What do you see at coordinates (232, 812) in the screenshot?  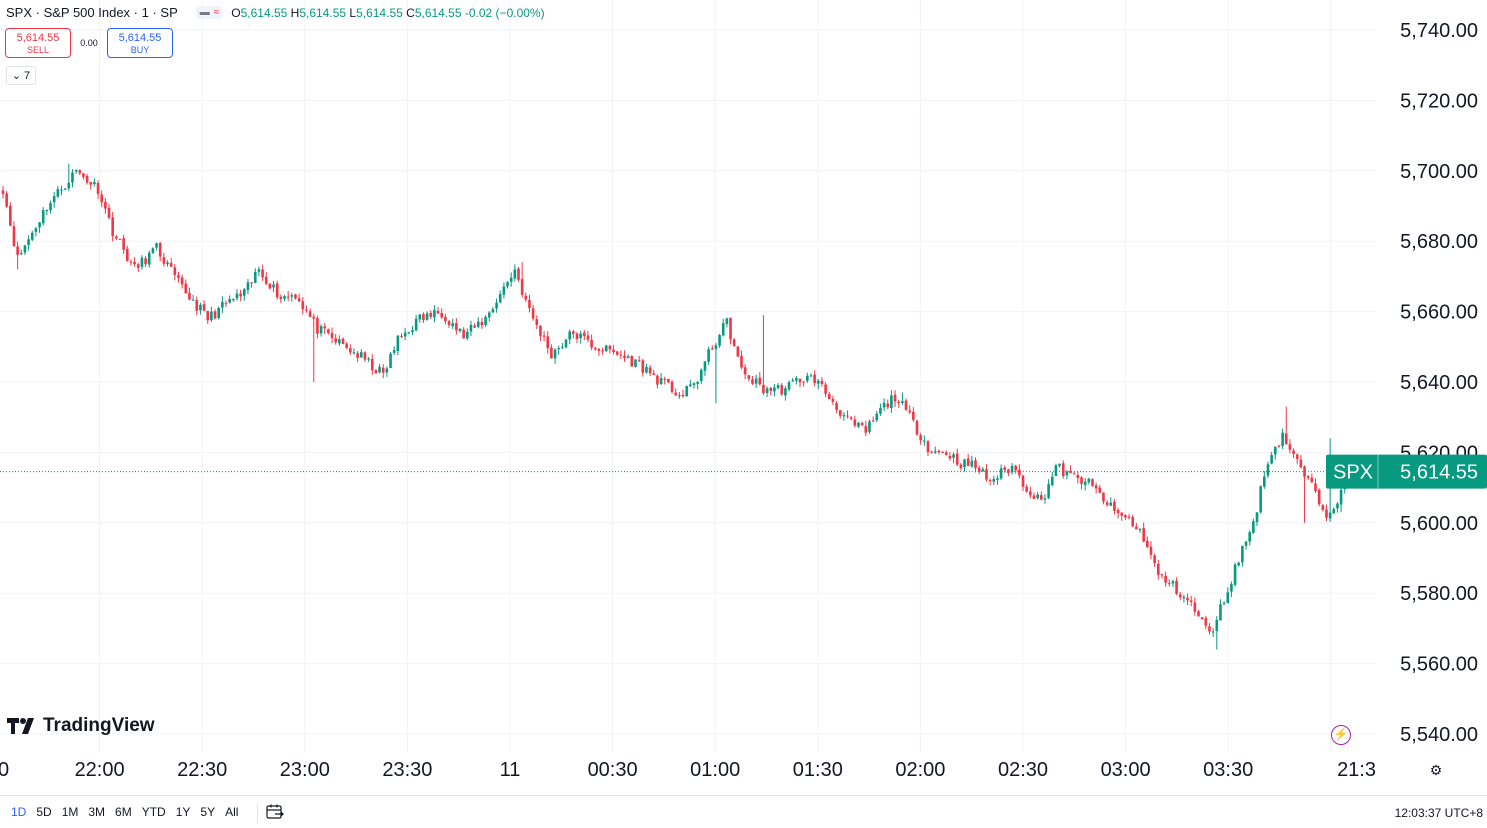 I see `range-button-all: All` at bounding box center [232, 812].